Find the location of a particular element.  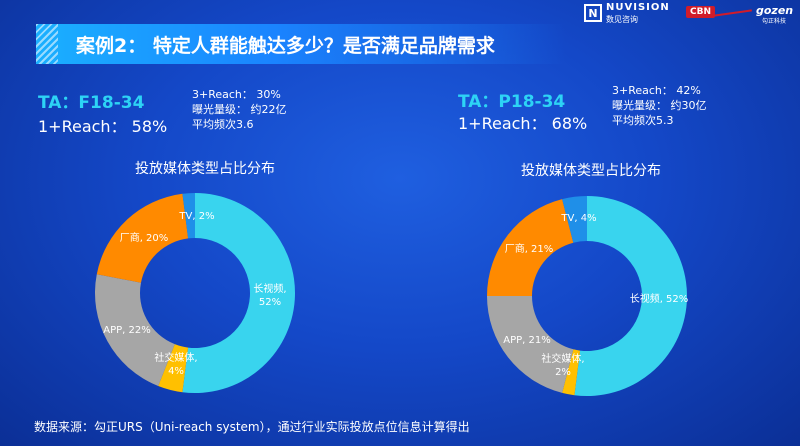

logo-bar: N NUVISION 数见咨询 CBN gozen 勾正科技 is located at coordinates (650, 15).